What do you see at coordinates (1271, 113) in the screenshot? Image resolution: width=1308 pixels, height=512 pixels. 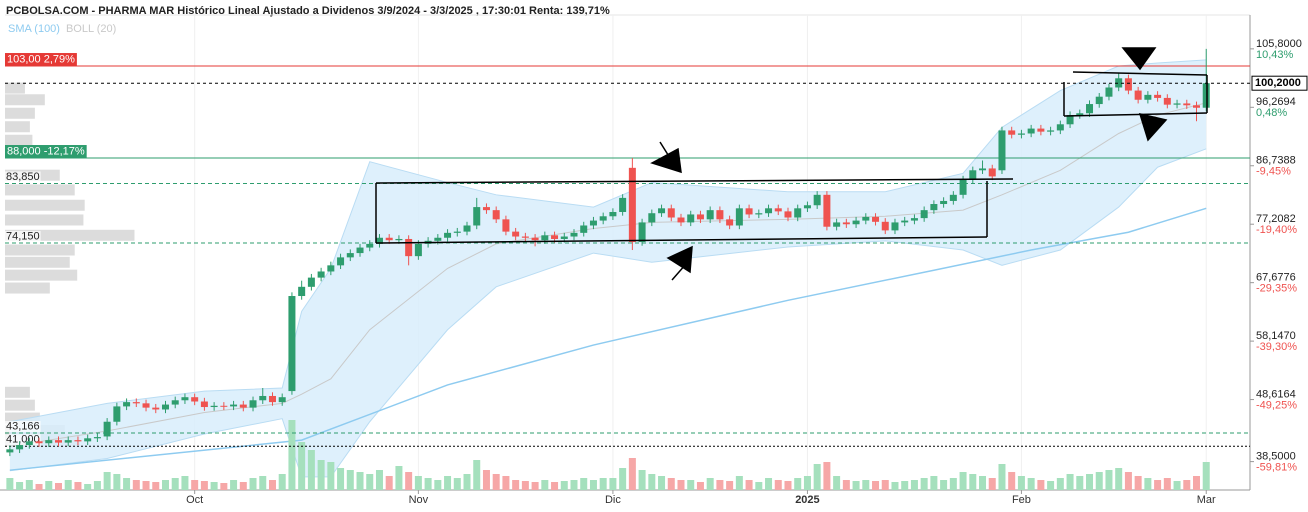 I see `y-tick-change: 0,48%` at bounding box center [1271, 113].